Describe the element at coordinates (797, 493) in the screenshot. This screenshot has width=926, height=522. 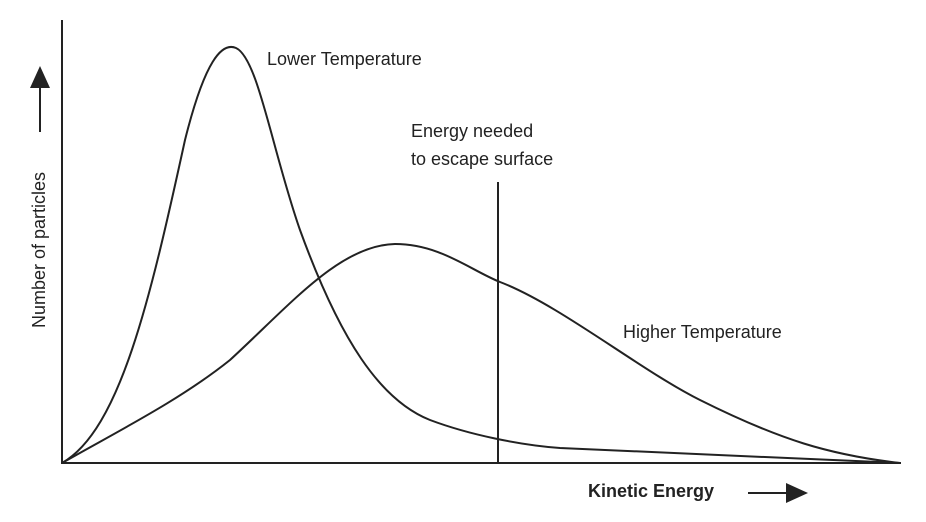
I see `x-arrow-head` at that location.